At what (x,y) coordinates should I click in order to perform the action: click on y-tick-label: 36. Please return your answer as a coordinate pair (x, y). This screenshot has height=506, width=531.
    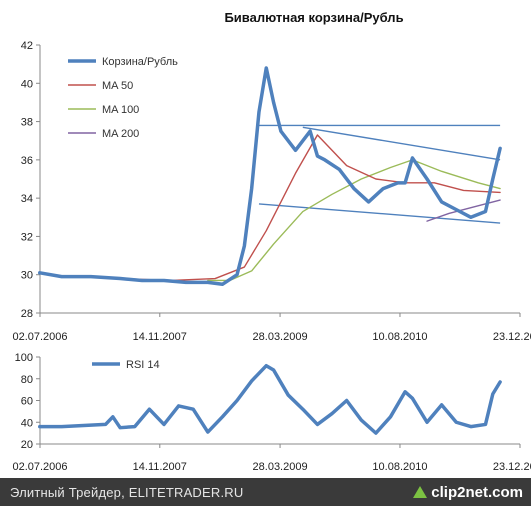
    Looking at the image, I should click on (27, 161).